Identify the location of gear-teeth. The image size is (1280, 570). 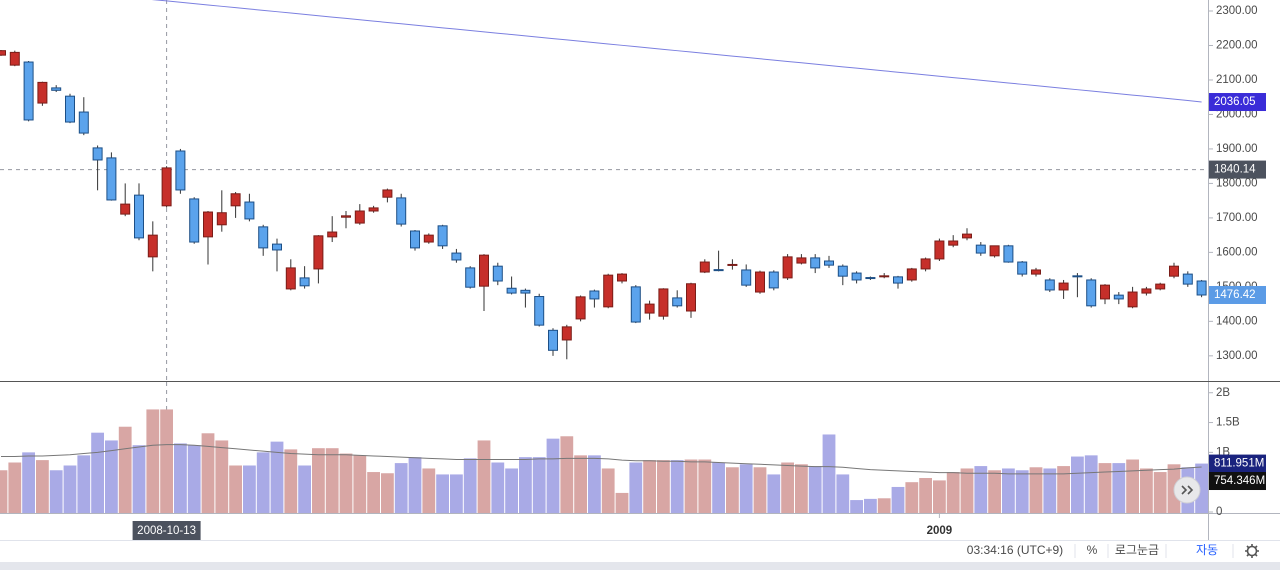
(1252, 551).